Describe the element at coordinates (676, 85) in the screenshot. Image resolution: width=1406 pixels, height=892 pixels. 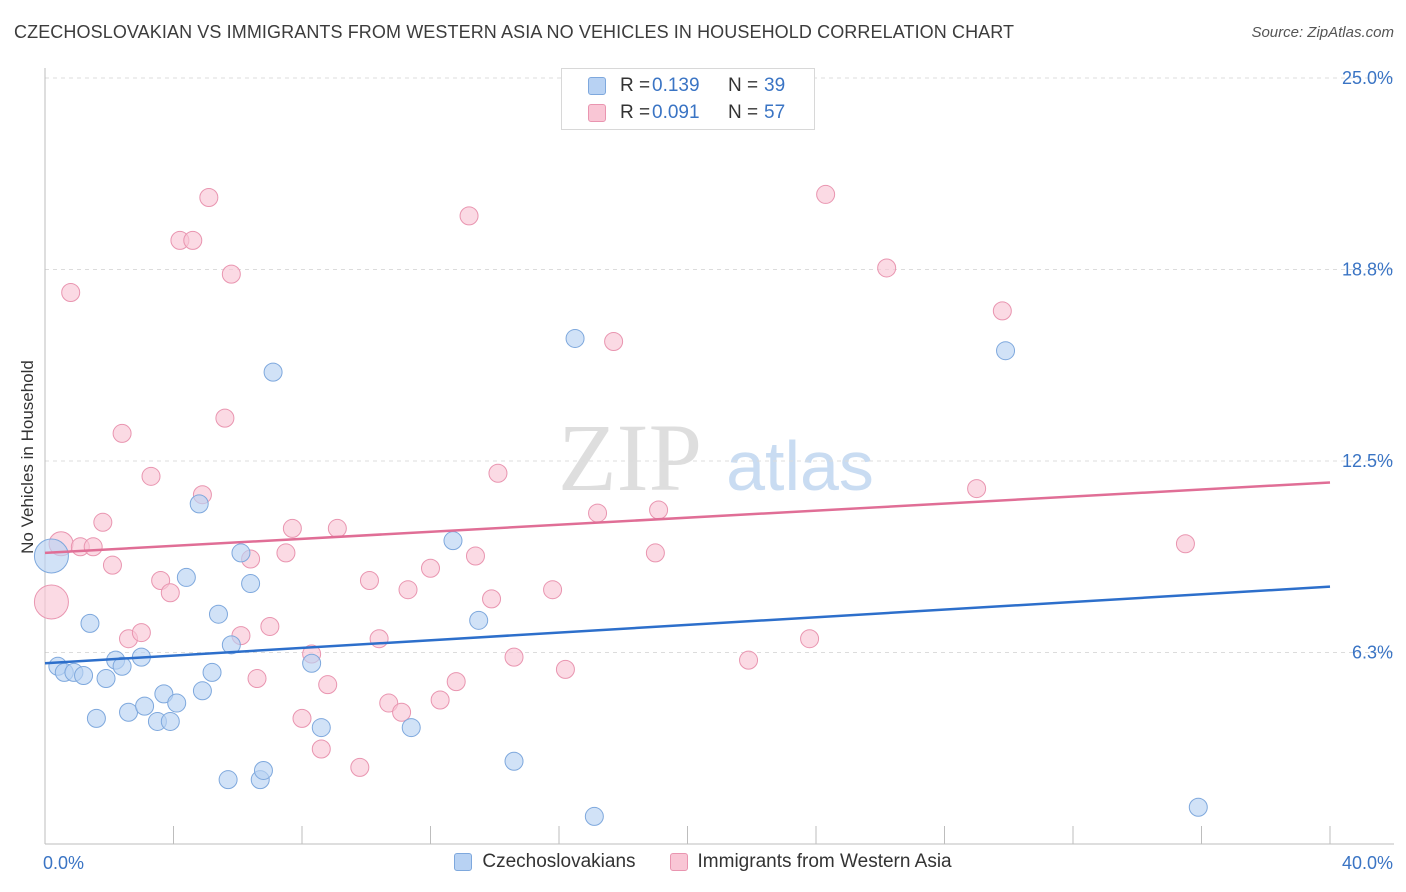
I see `legend-r-value: 0.139` at that location.